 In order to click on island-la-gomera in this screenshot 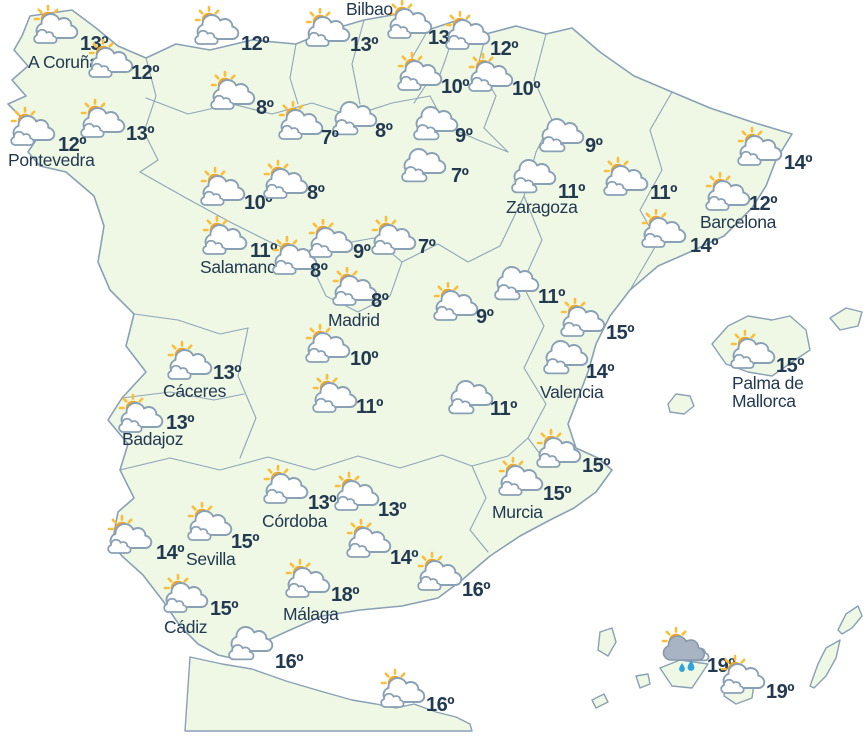, I will do `click(643, 681)`.